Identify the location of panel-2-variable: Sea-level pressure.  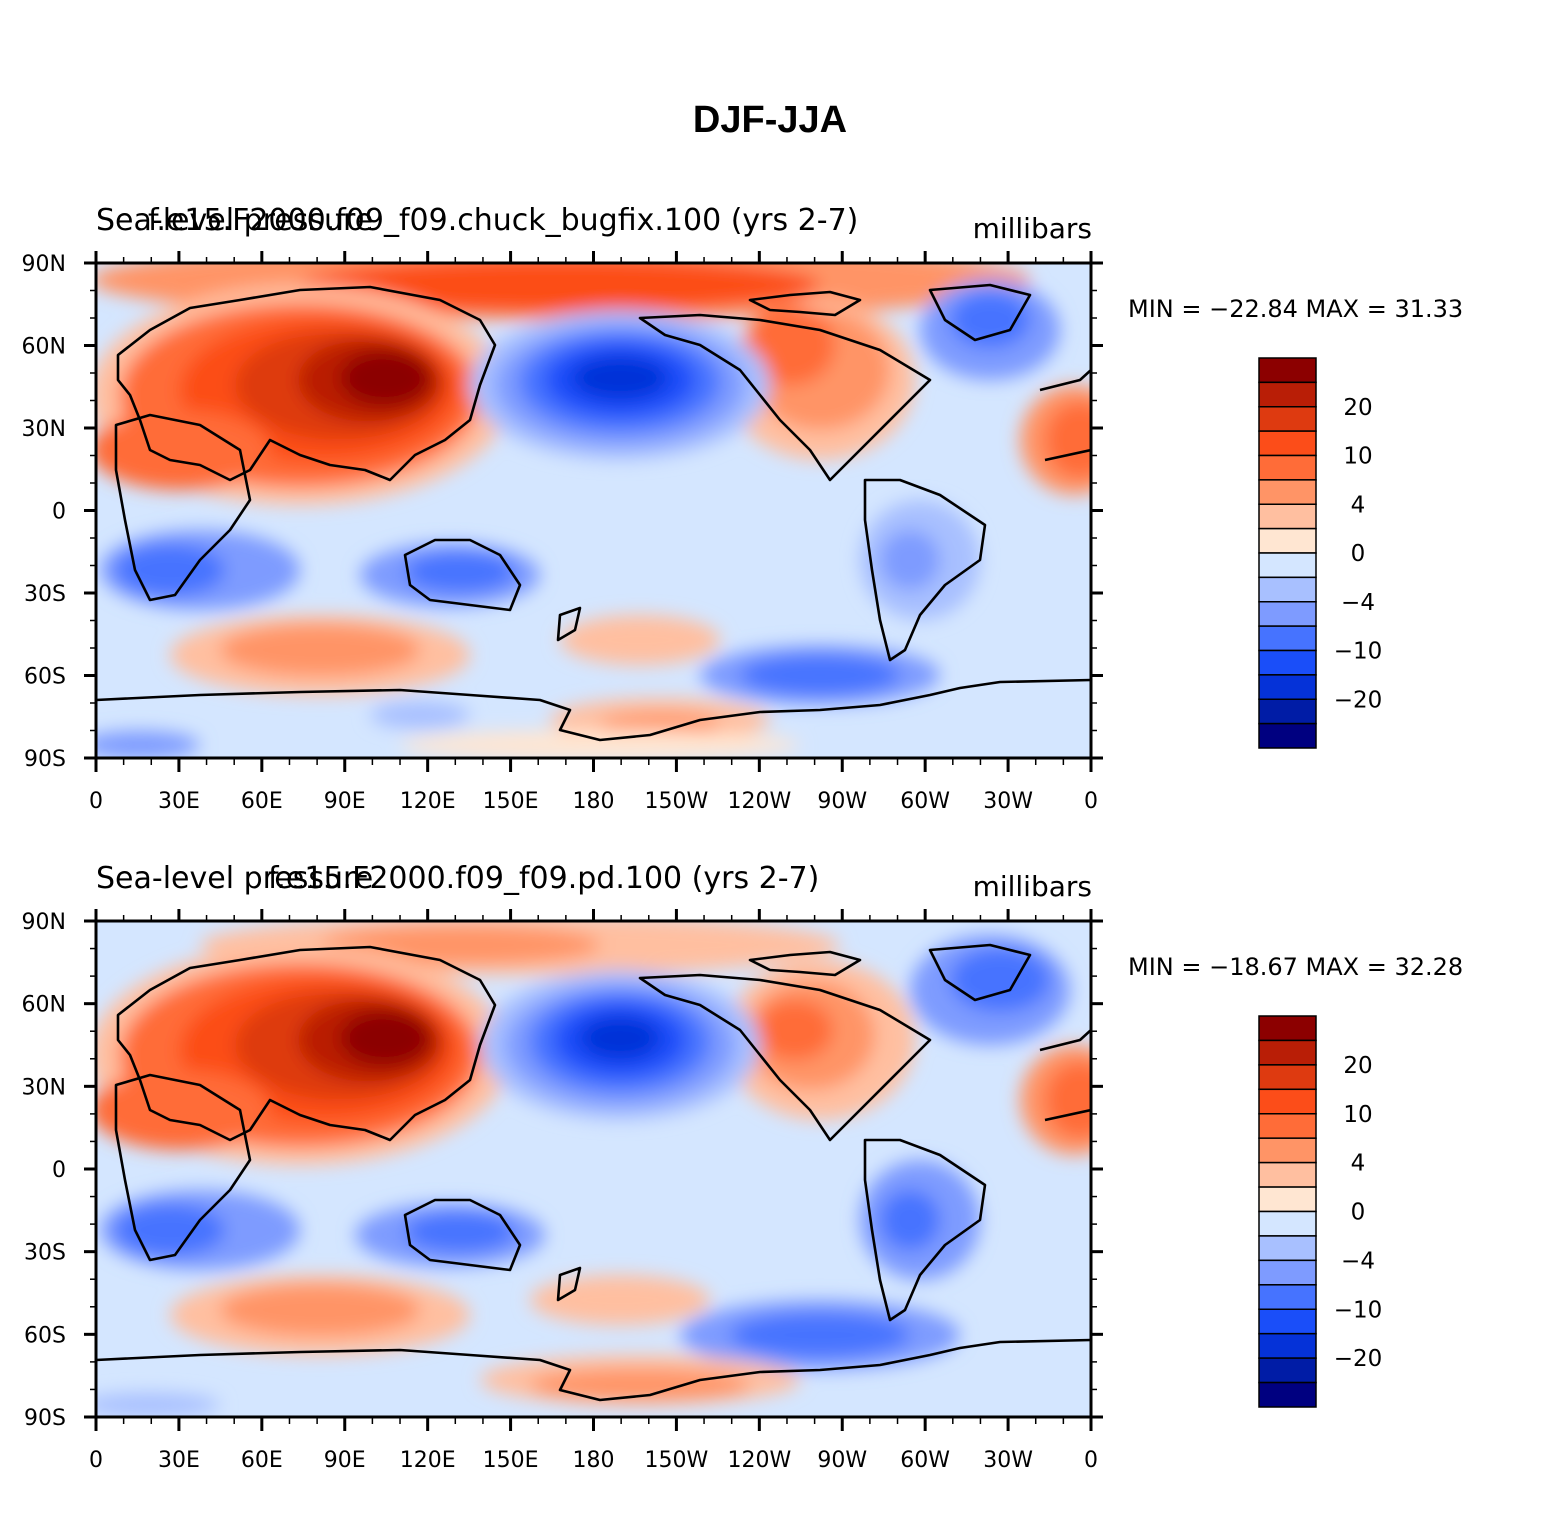
(234, 878).